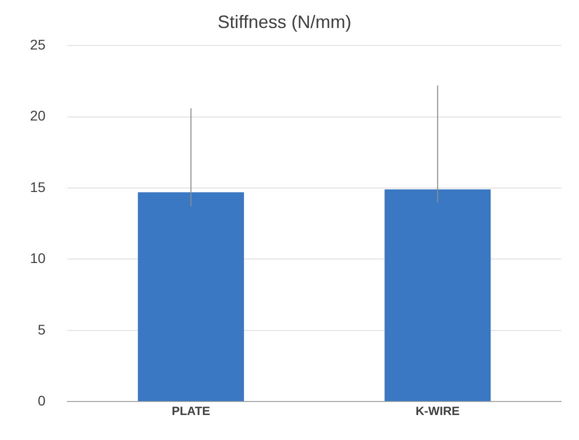  What do you see at coordinates (438, 411) in the screenshot?
I see `x-tick-label: K-WIRE` at bounding box center [438, 411].